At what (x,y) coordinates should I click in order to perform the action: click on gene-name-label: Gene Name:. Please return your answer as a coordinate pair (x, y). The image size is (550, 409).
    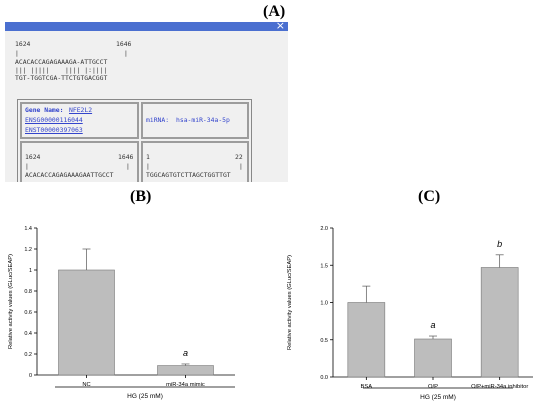
    Looking at the image, I should click on (44, 110).